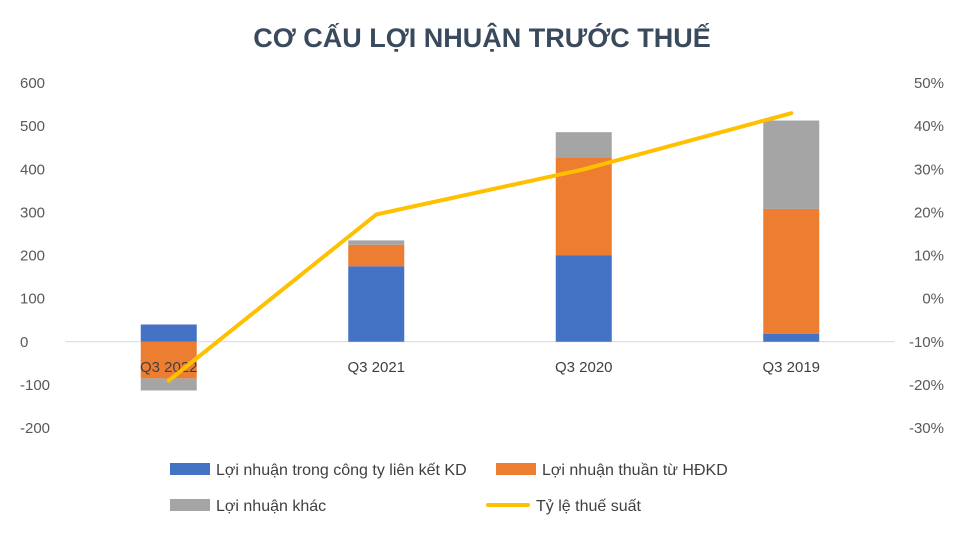  I want to click on left-tick-label: 300, so click(32, 212).